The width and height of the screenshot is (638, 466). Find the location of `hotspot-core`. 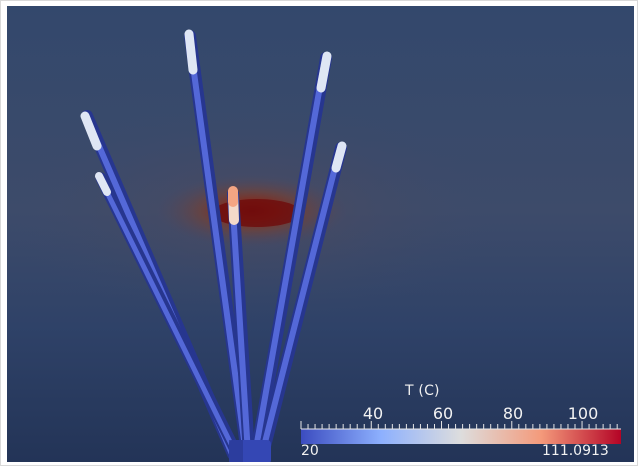

hotspot-core is located at coordinates (257, 213).